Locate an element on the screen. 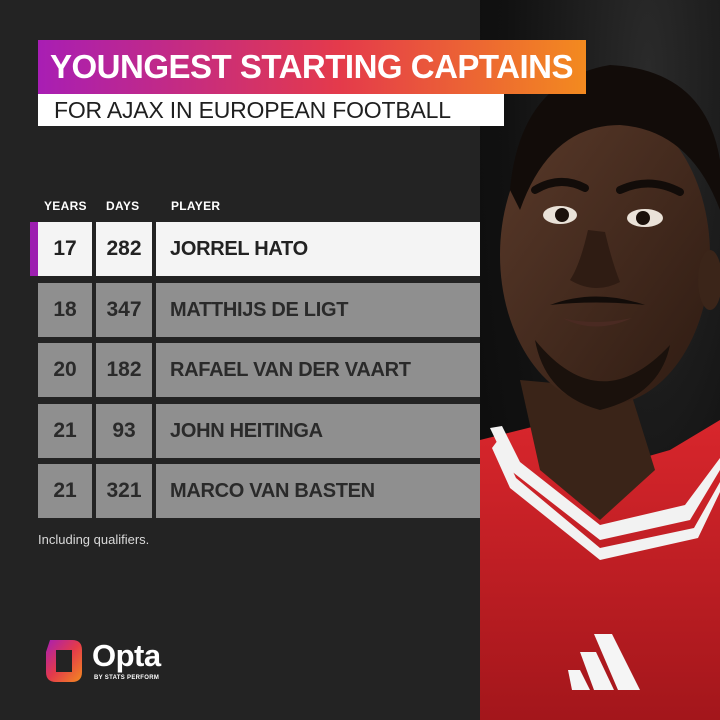 The height and width of the screenshot is (720, 720). title-banner: YOUNGEST STARTING CAPTAINS is located at coordinates (312, 67).